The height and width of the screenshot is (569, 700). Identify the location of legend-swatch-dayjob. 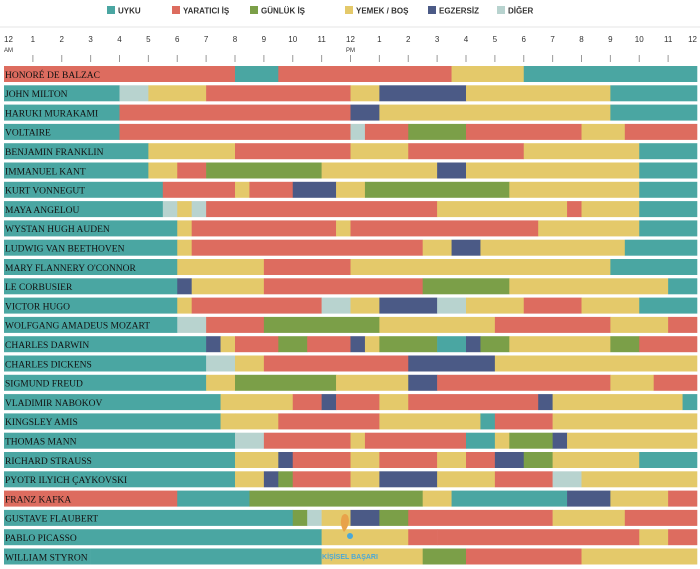
(254, 10).